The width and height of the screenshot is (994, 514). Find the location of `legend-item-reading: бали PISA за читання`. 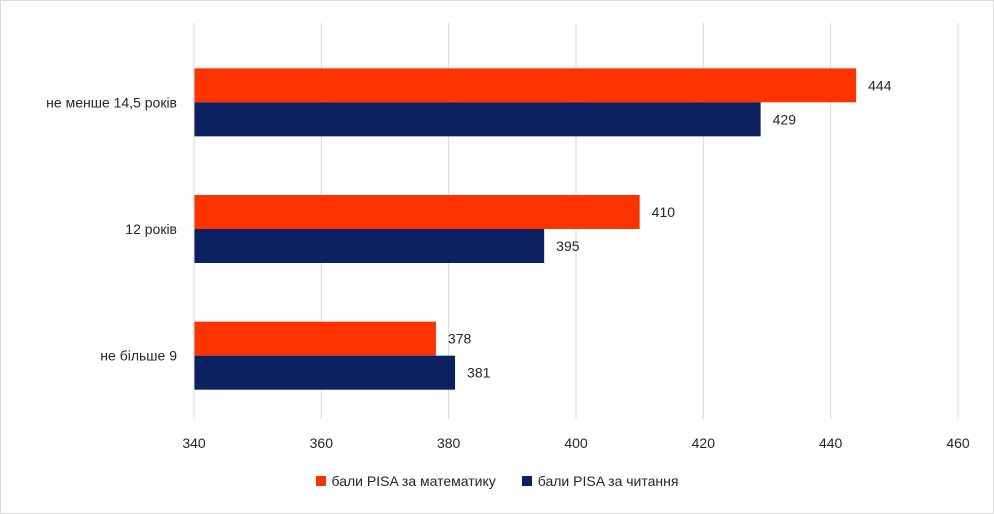

legend-item-reading: бали PISA за читання is located at coordinates (600, 481).